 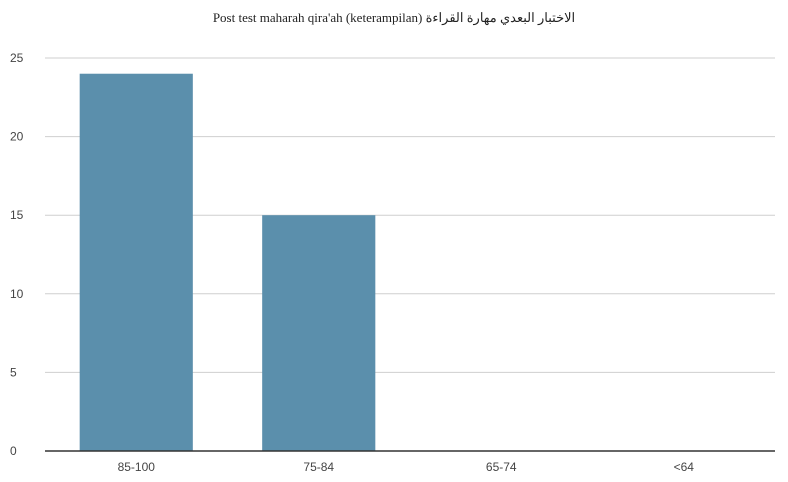 I want to click on y-tick-label-3: 15, so click(x=17, y=215).